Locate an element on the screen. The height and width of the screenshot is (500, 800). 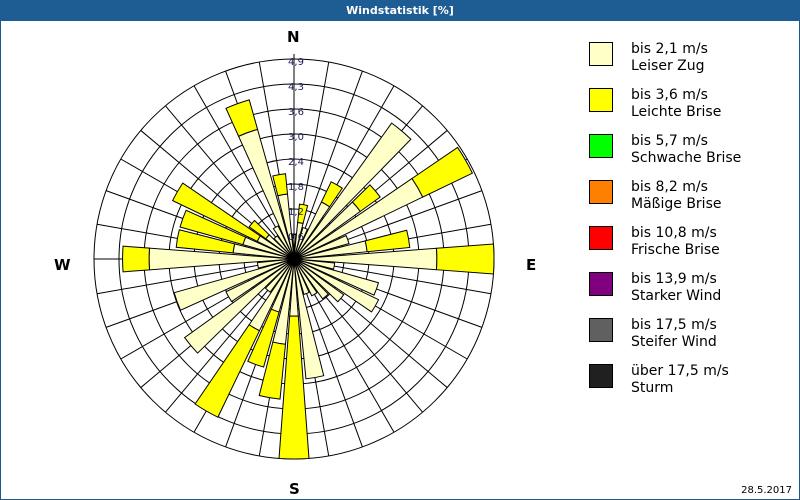
legend-range: bis 13,9 m/s is located at coordinates (674, 279).